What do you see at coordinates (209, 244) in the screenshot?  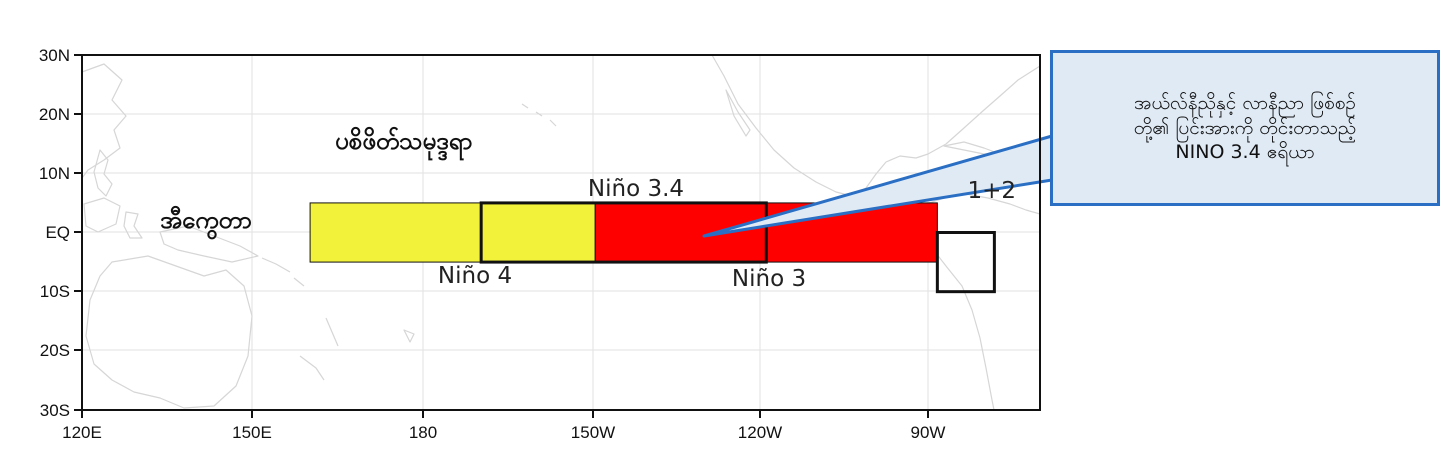 I see `coastline-new-guinea` at bounding box center [209, 244].